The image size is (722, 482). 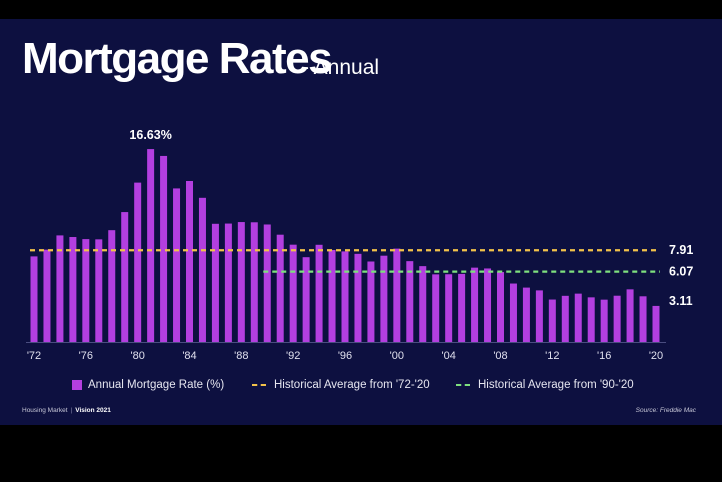 I want to click on bar-1985, so click(x=202, y=269).